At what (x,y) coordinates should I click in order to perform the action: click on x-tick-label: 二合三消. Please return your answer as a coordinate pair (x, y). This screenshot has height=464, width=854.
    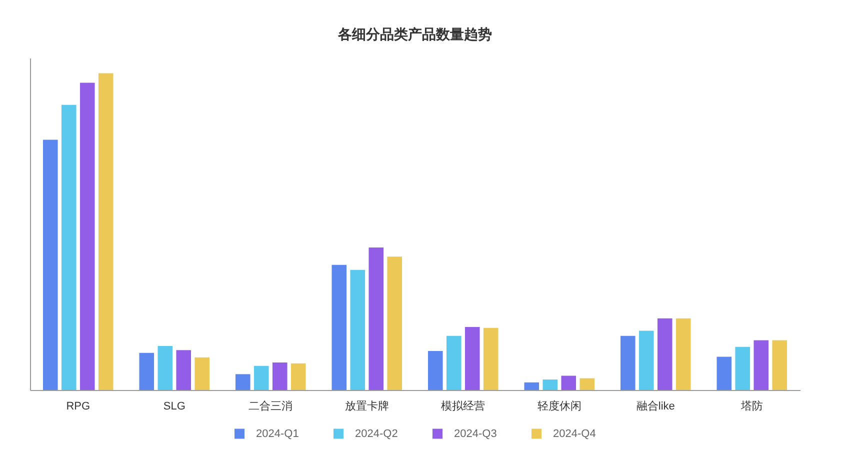
    Looking at the image, I should click on (270, 406).